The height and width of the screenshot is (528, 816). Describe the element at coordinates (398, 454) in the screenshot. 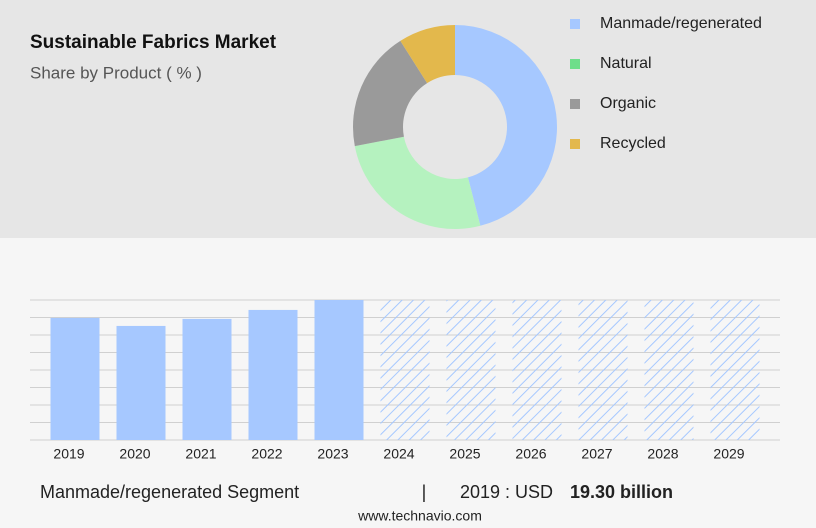

I see `x-tick-label: 2024` at that location.